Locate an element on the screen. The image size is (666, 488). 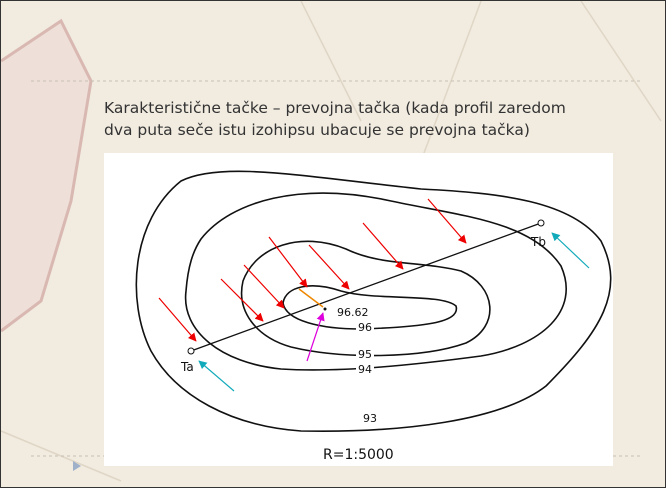
point-tb is located at coordinates (541, 223).